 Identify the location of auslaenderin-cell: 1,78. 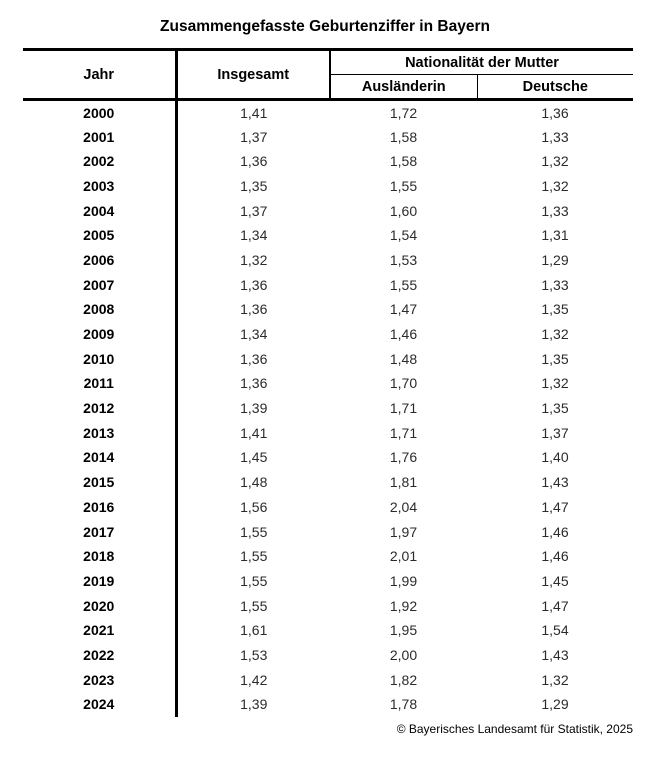
(403, 704).